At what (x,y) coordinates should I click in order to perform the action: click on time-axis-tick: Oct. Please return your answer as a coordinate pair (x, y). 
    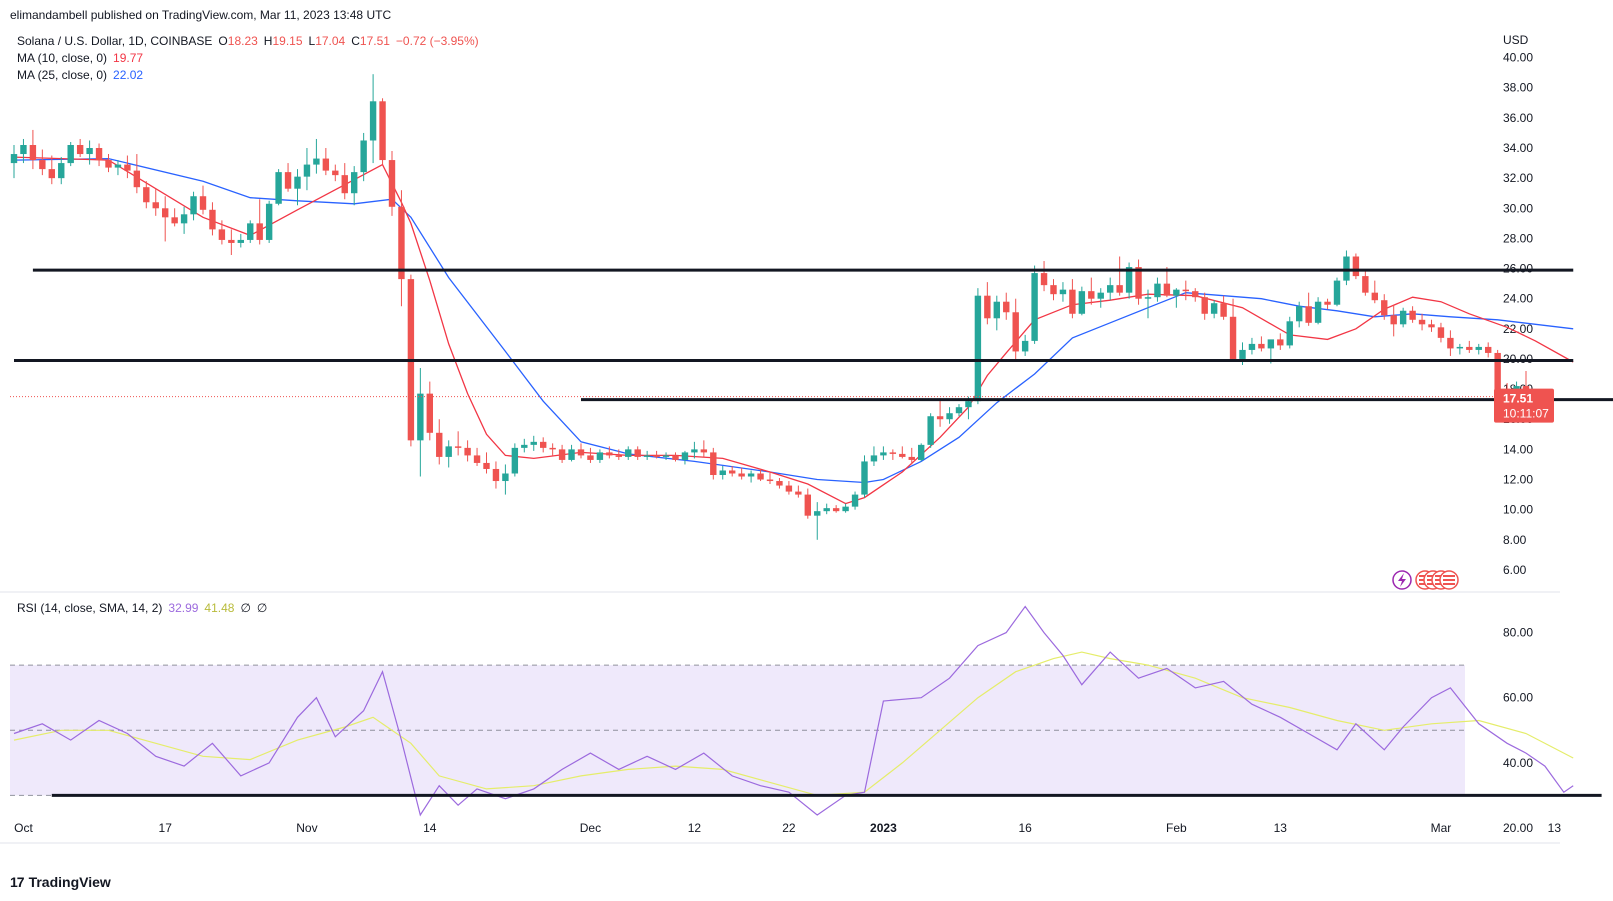
    Looking at the image, I should click on (23, 828).